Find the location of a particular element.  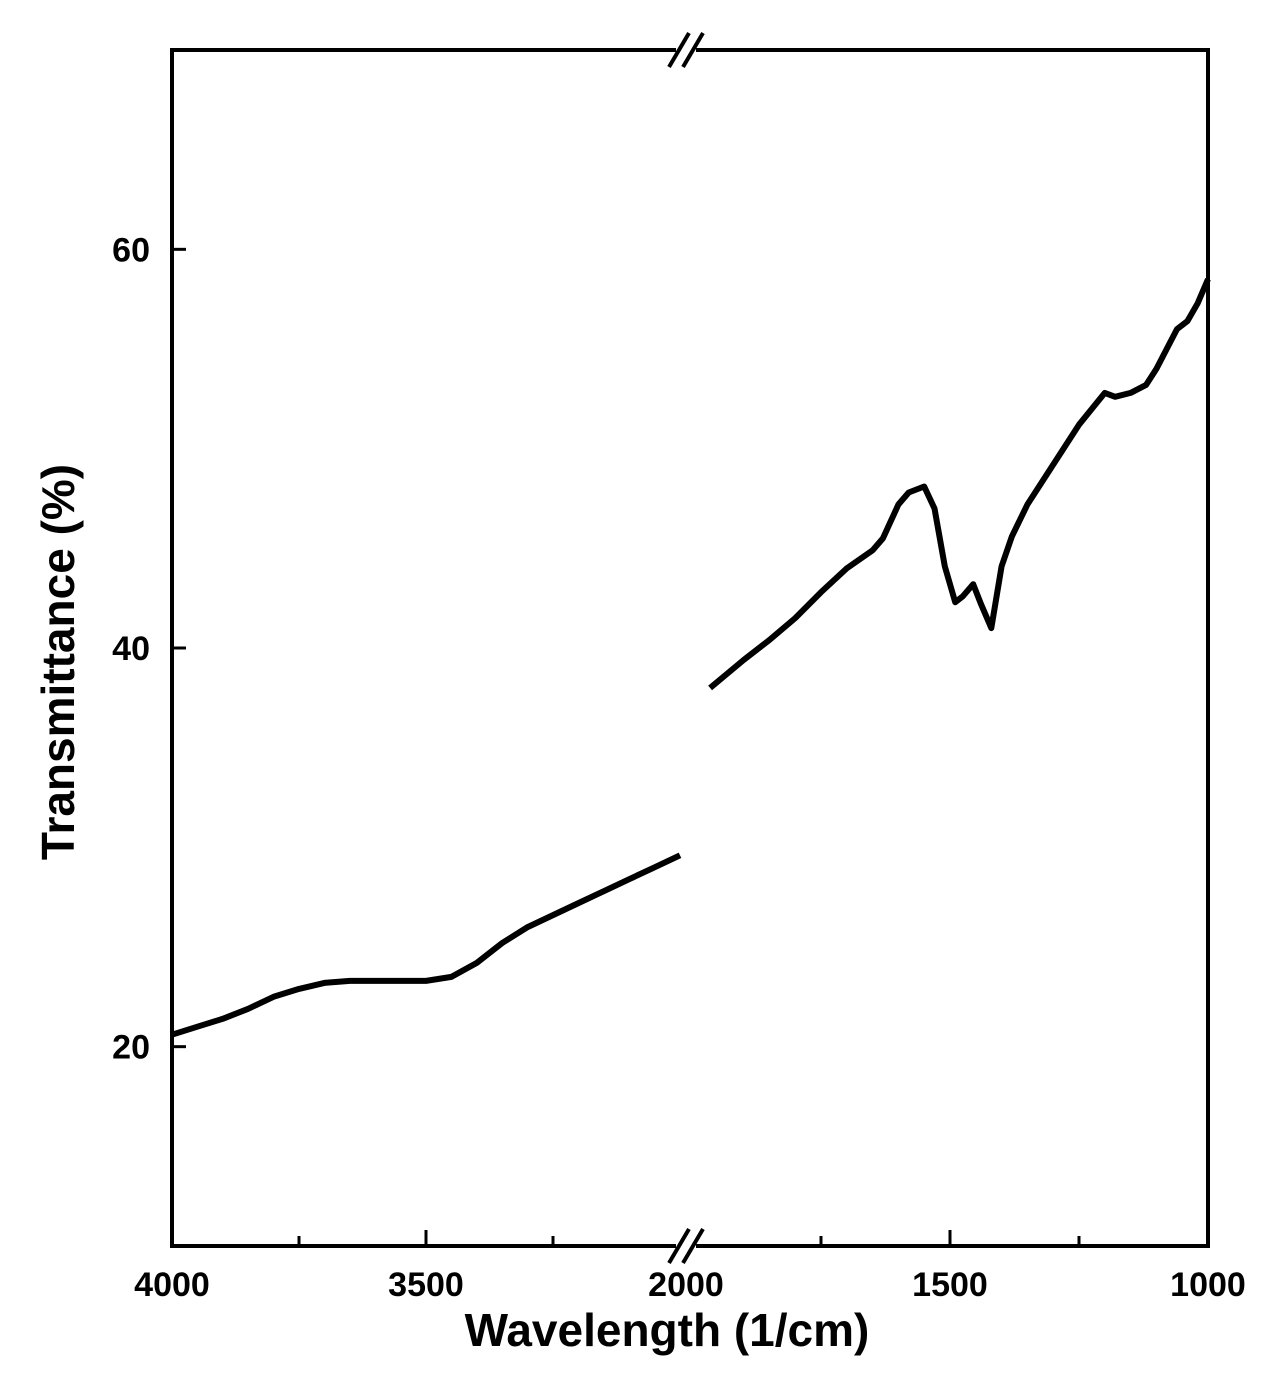

y-tick-label: 20 is located at coordinates (131, 1048).